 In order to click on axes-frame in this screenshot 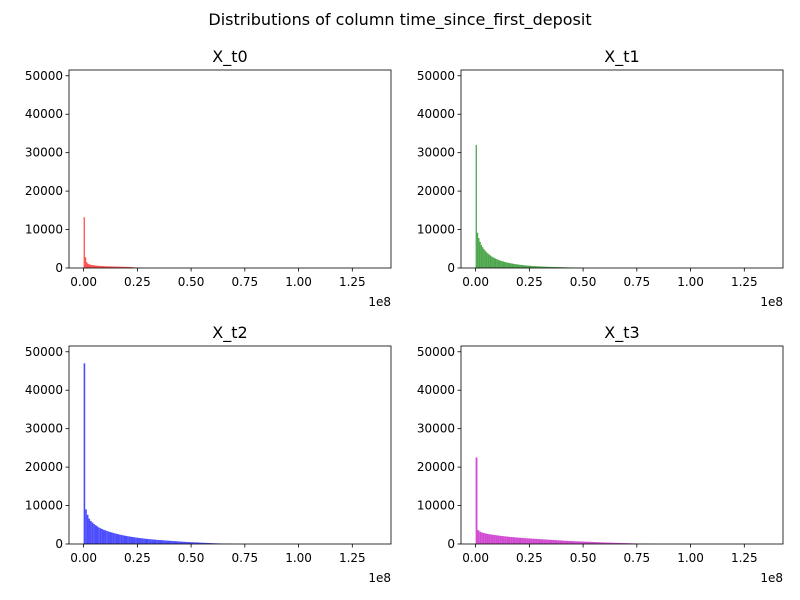, I will do `click(230, 169)`.